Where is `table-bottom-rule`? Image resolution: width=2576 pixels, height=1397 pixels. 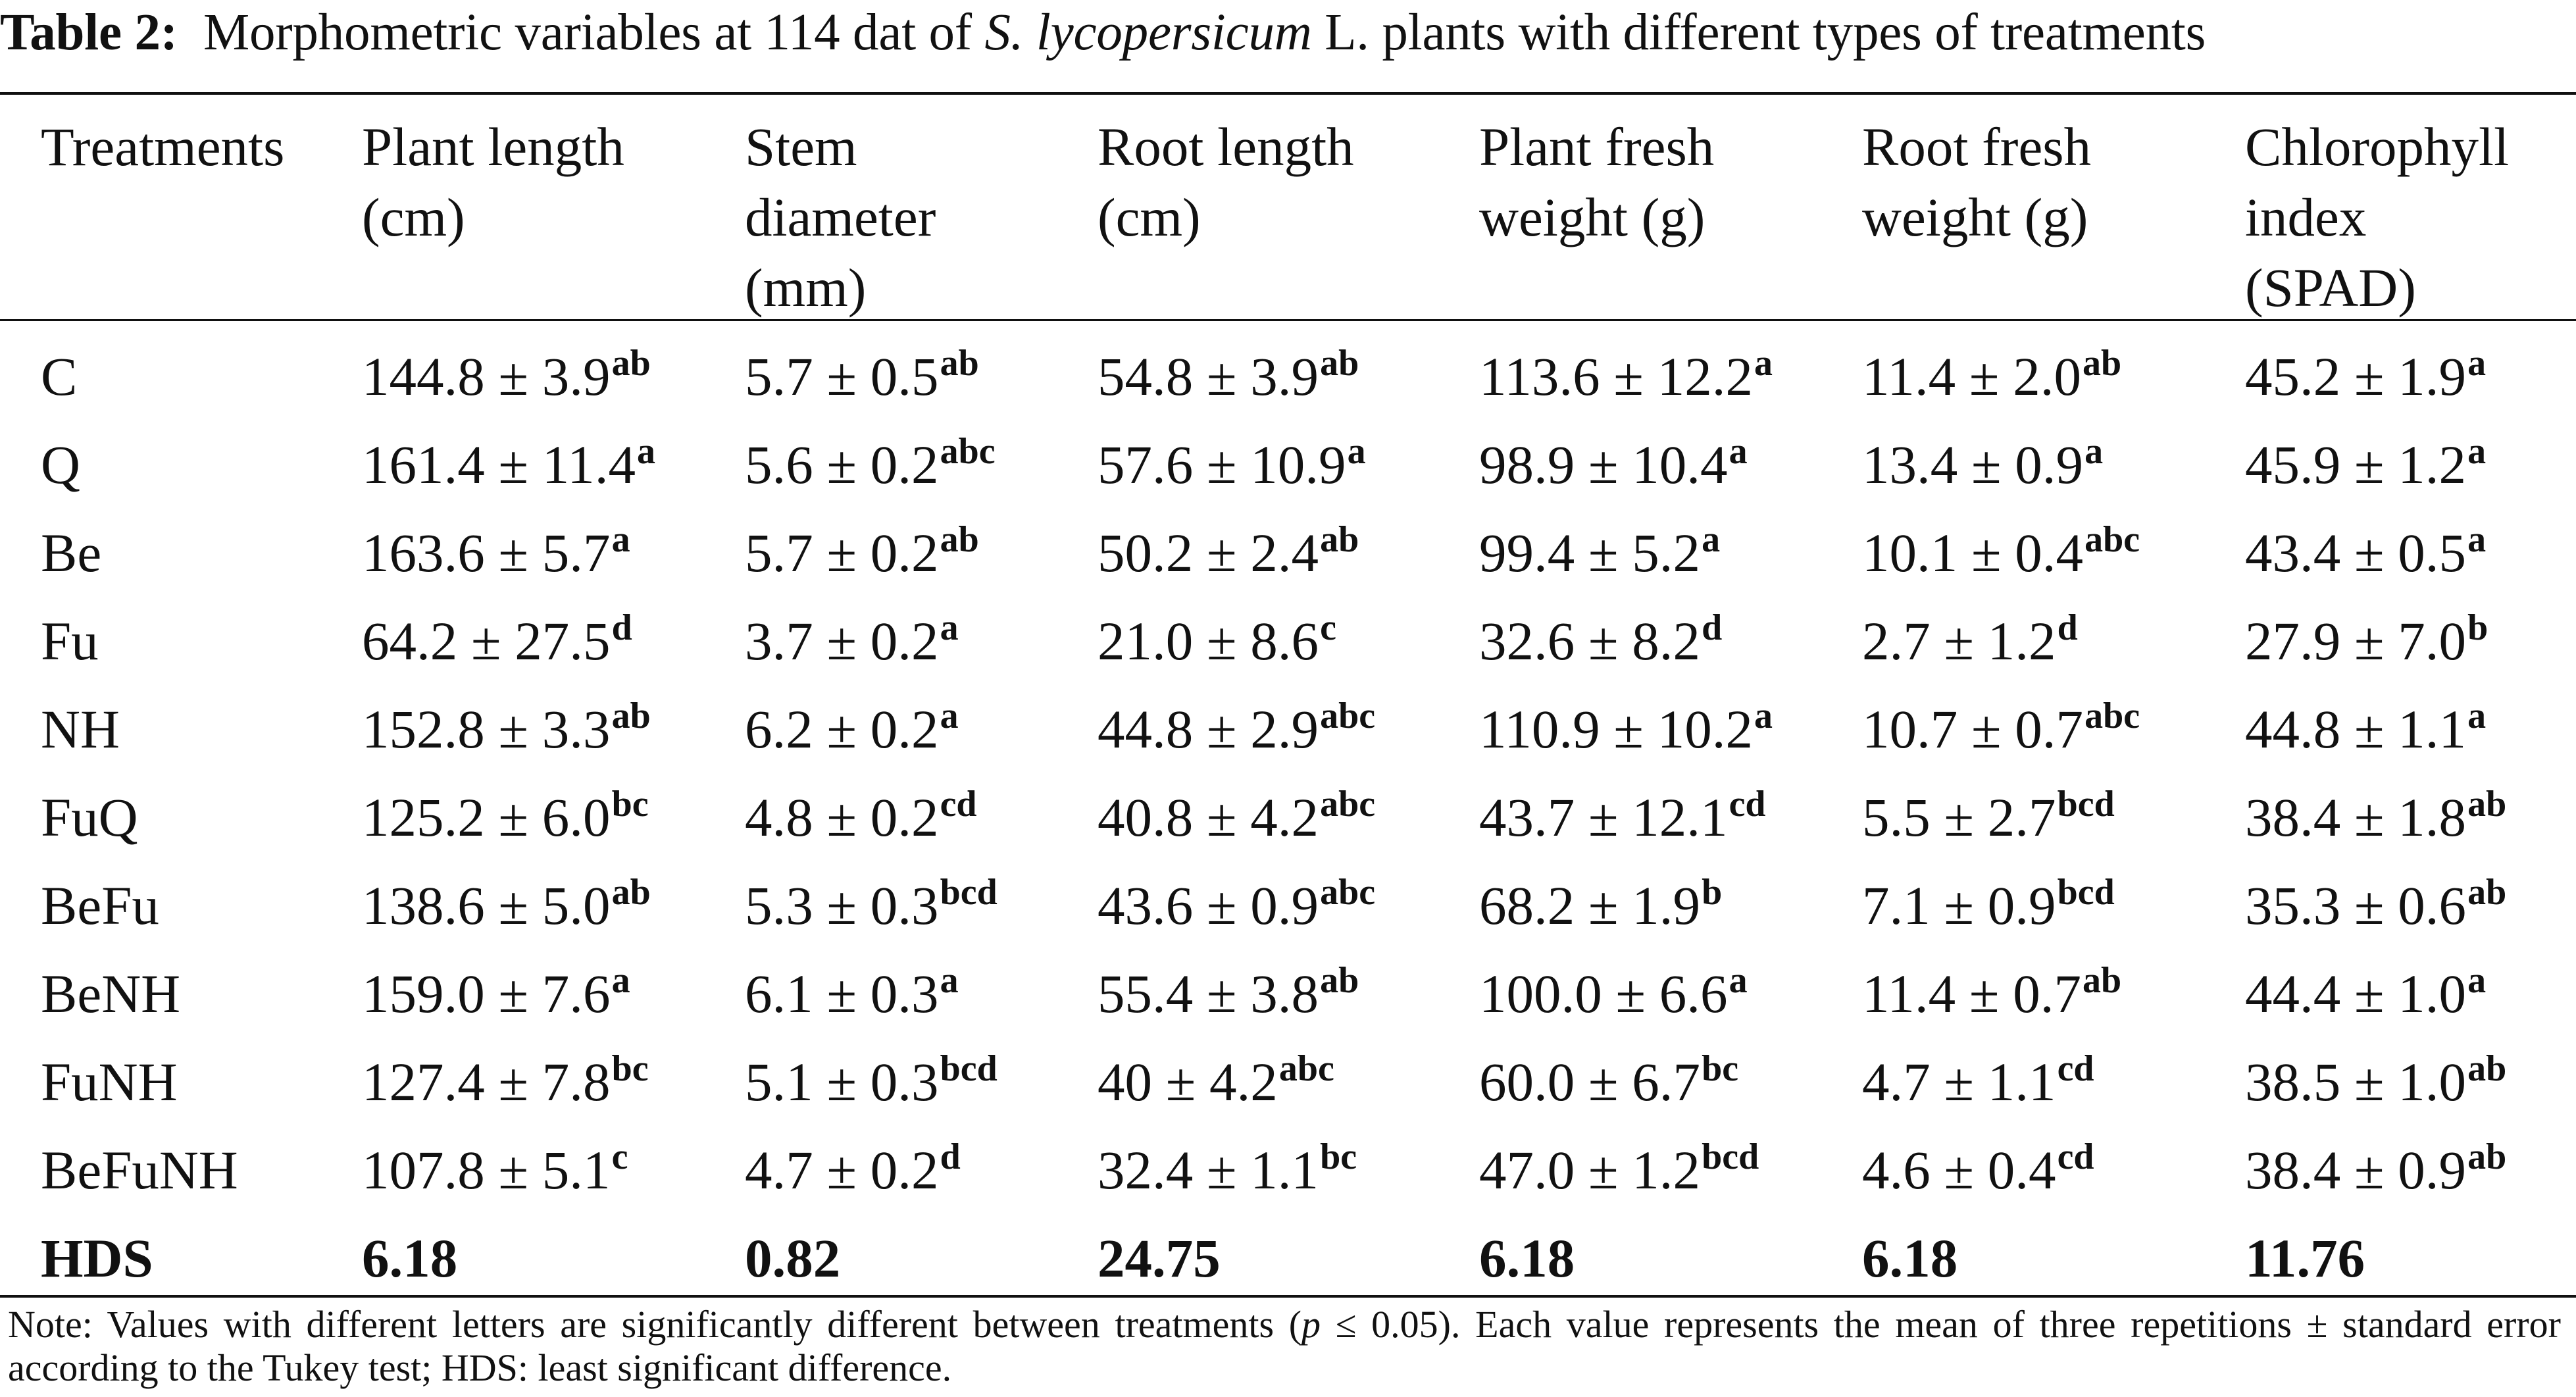
table-bottom-rule is located at coordinates (1288, 1296).